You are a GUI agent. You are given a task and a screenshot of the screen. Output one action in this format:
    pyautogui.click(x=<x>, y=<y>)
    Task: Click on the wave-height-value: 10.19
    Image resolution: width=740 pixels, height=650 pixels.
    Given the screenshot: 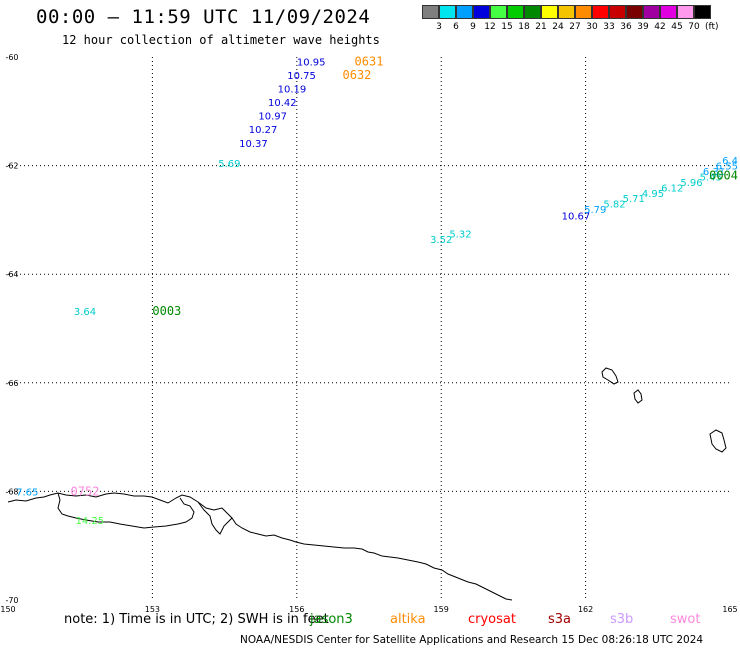 What is the action you would take?
    pyautogui.click(x=292, y=89)
    